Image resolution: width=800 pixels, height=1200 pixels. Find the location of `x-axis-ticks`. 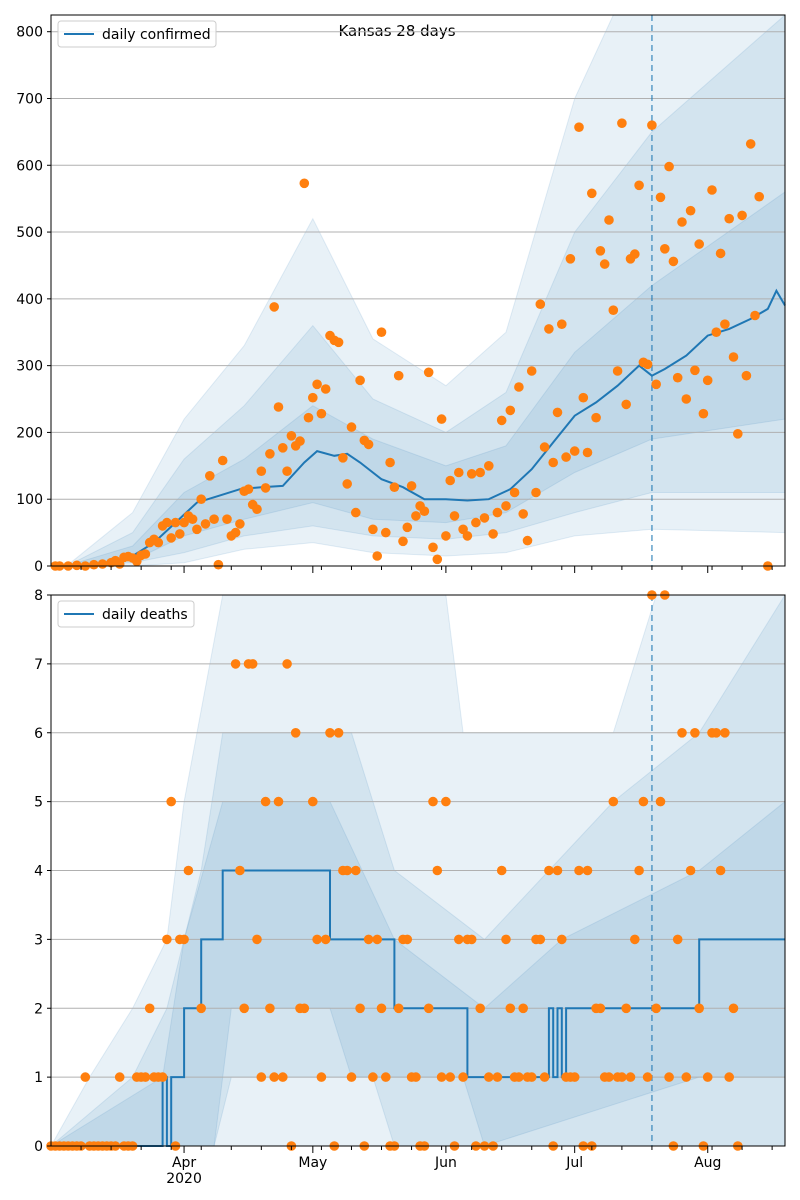

x-axis-ticks is located at coordinates (426, 569).